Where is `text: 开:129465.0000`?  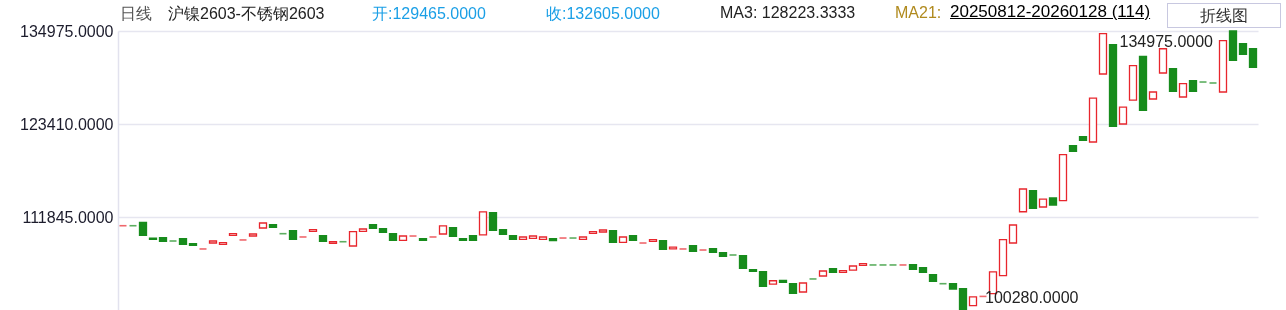
text: 开:129465.0000 is located at coordinates (429, 14).